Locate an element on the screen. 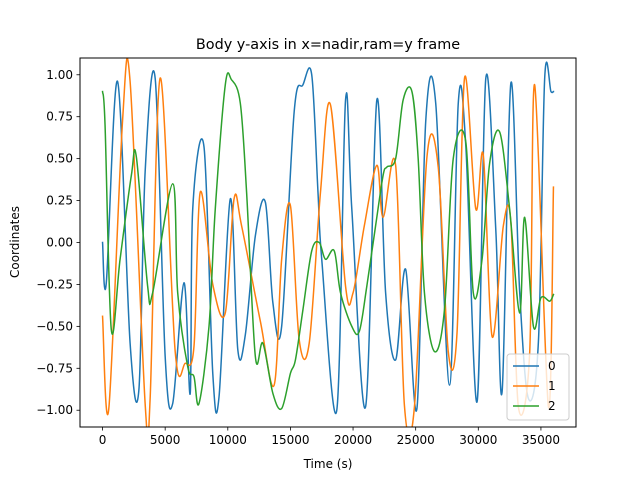  x-tick-label: 0 is located at coordinates (103, 440).